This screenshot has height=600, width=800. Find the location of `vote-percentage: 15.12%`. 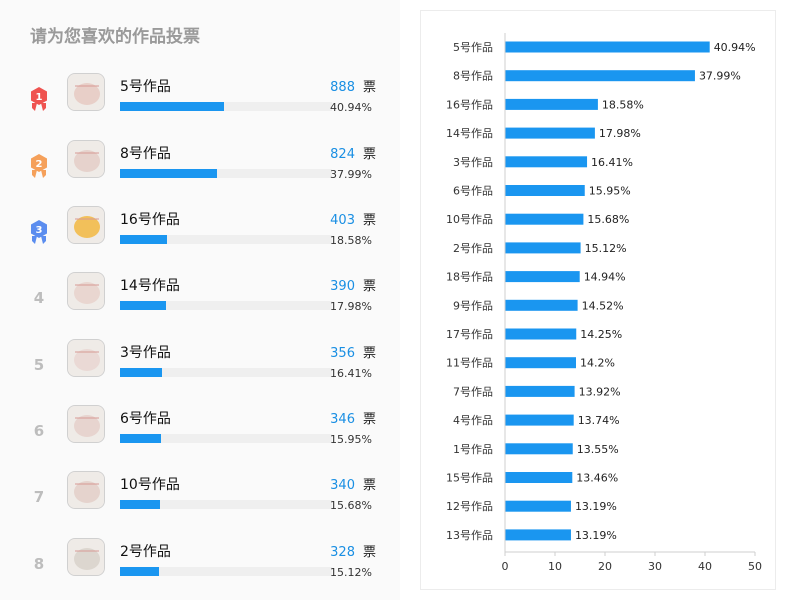

vote-percentage: 15.12% is located at coordinates (351, 572).